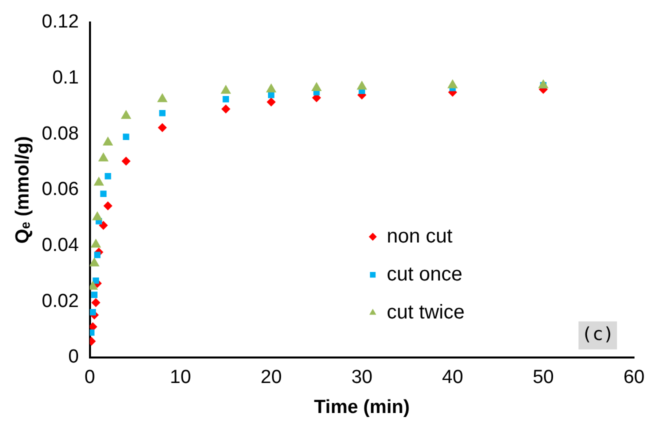 This screenshot has height=431, width=656. What do you see at coordinates (424, 274) in the screenshot?
I see `legend-label: cut once` at bounding box center [424, 274].